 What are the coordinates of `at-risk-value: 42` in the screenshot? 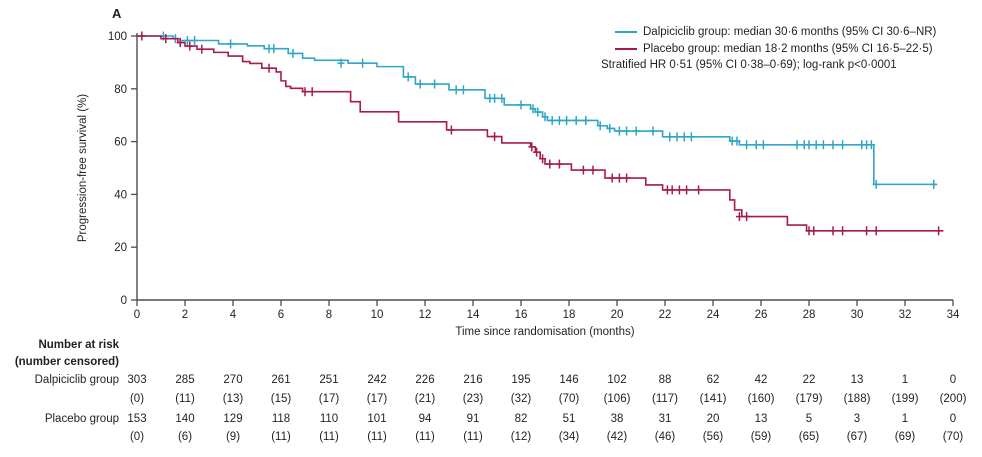 It's located at (761, 380).